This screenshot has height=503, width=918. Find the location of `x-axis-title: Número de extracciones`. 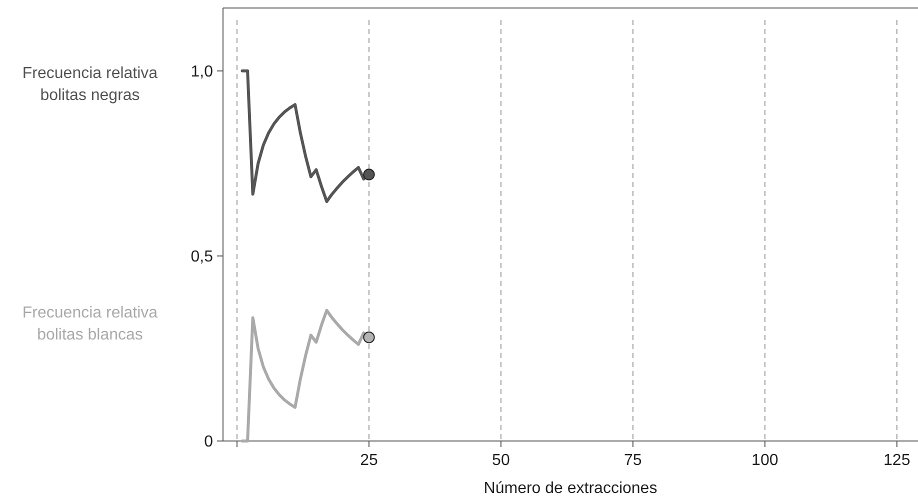

x-axis-title: Número de extracciones is located at coordinates (571, 488).